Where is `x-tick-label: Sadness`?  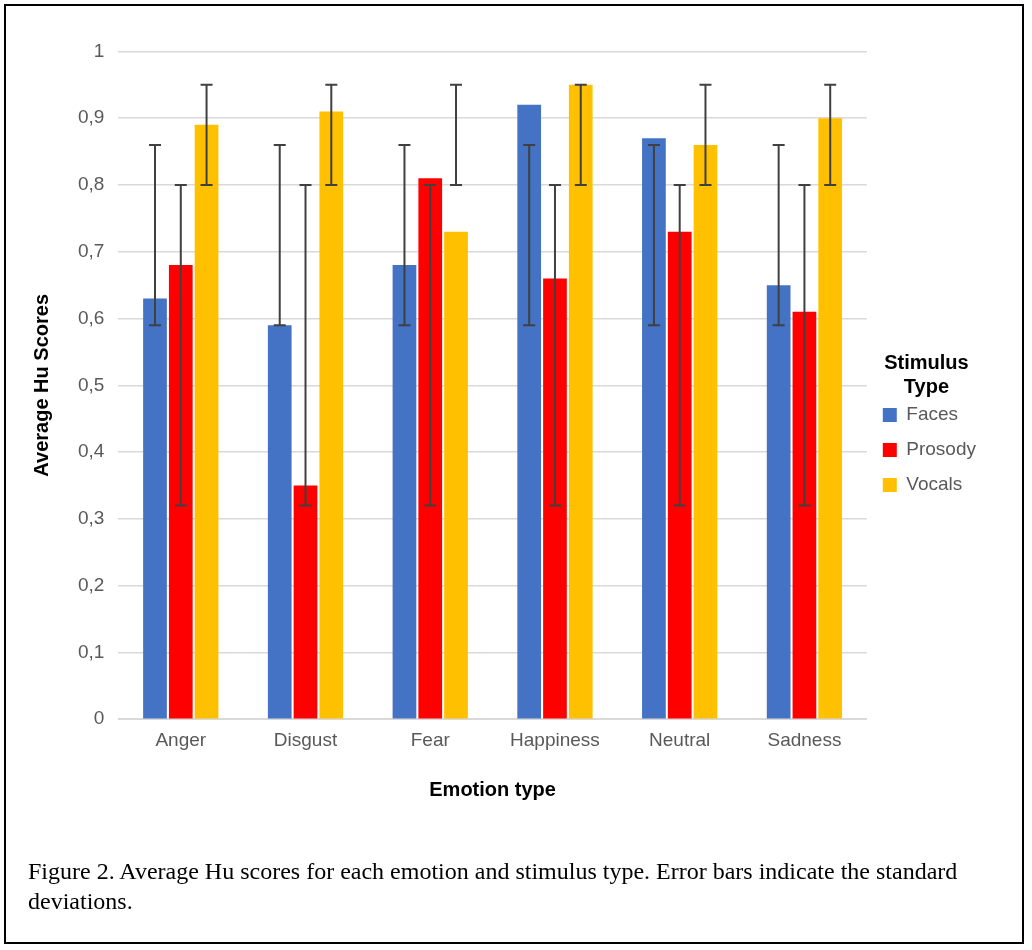
x-tick-label: Sadness is located at coordinates (804, 739).